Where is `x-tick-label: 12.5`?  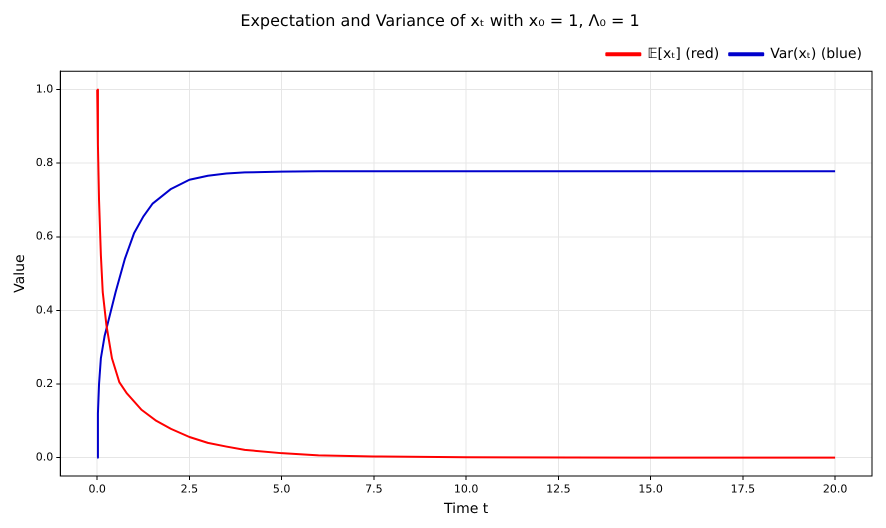
x-tick-label: 12.5 is located at coordinates (558, 489).